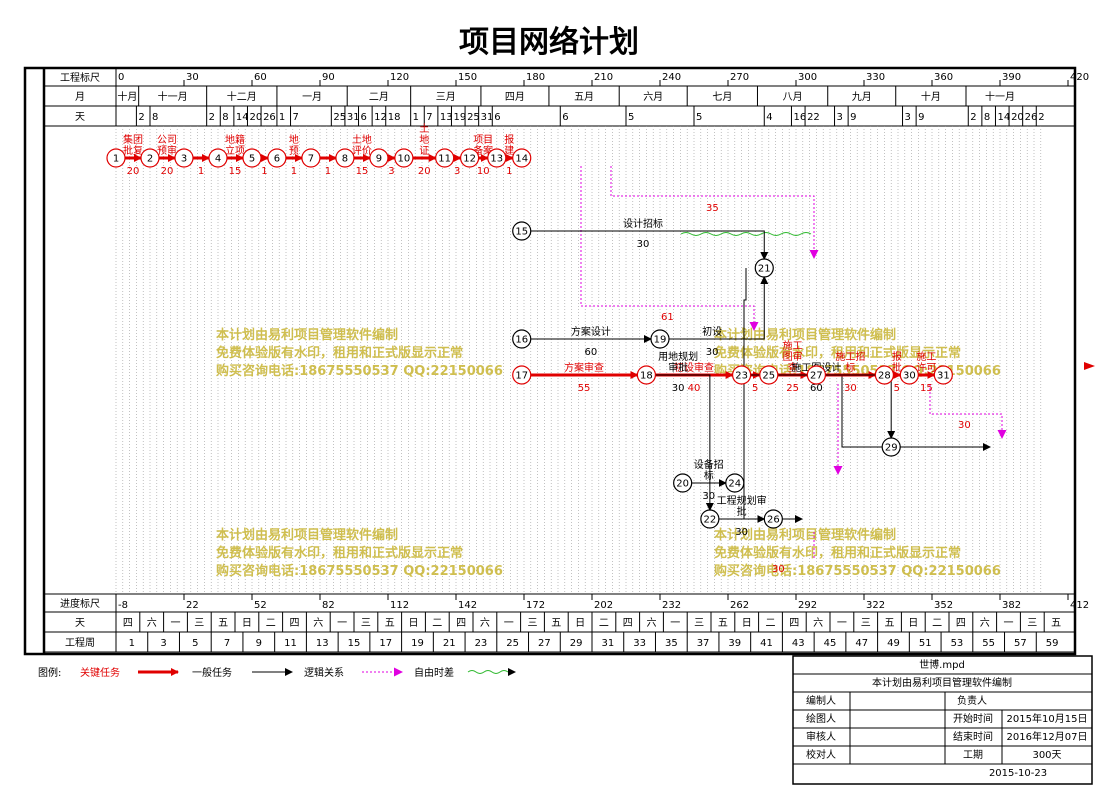  I want to click on task-15-21: 设计招标 30, so click(649, 238).